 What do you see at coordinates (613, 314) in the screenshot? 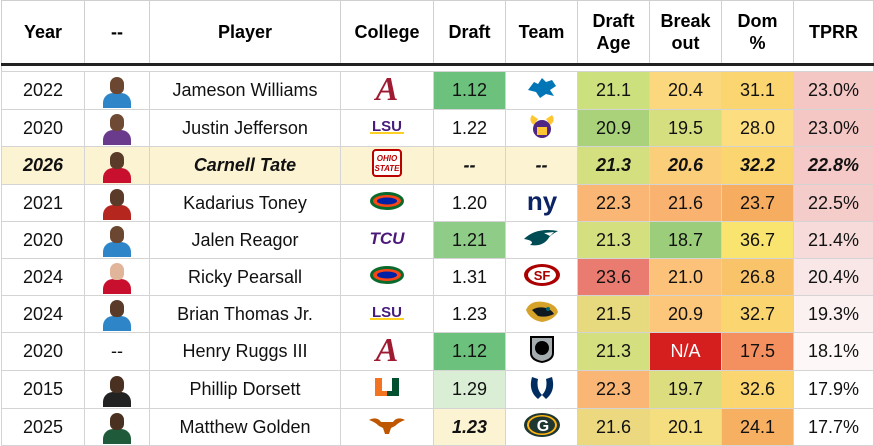
I see `cell-draft-age: 21.5` at bounding box center [613, 314].